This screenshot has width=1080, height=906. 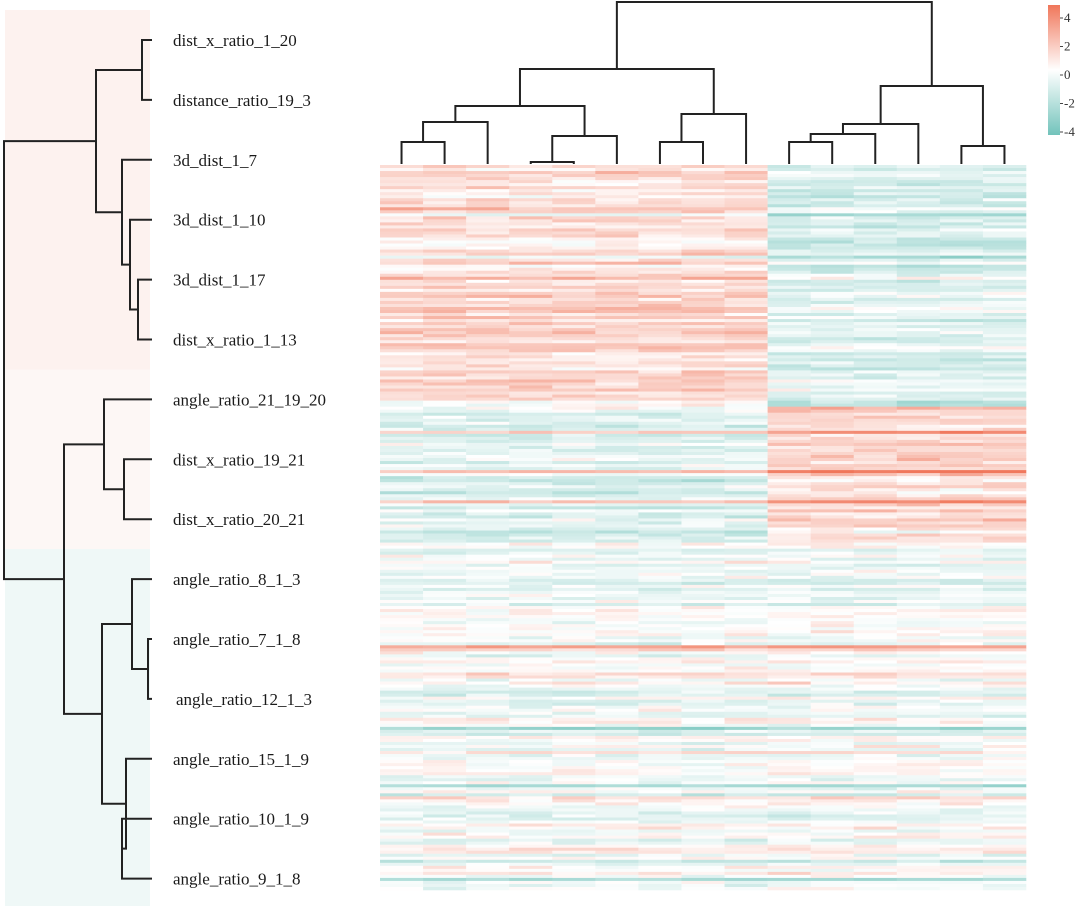 I want to click on legend-tick-label: -2, so click(x=1069, y=103).